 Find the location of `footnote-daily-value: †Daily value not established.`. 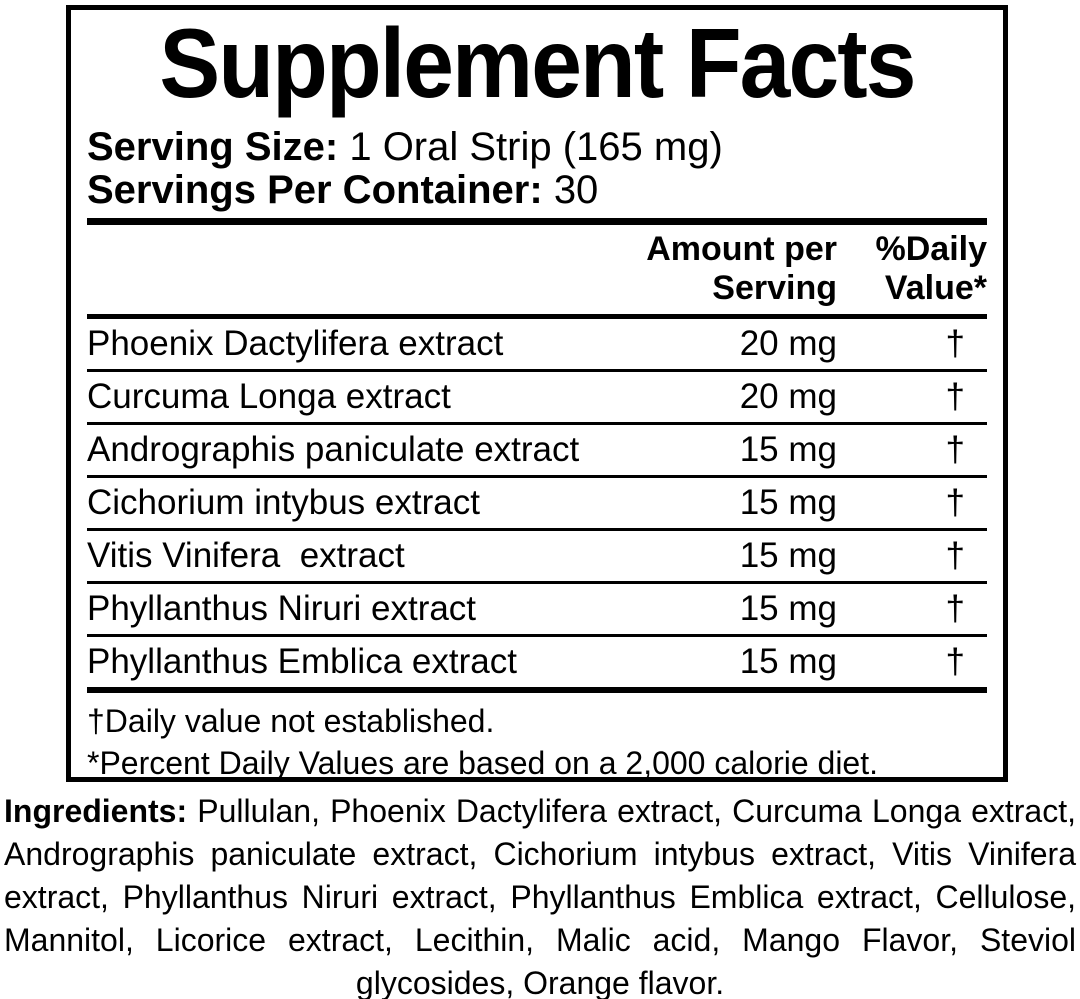

footnote-daily-value: †Daily value not established. is located at coordinates (291, 721).